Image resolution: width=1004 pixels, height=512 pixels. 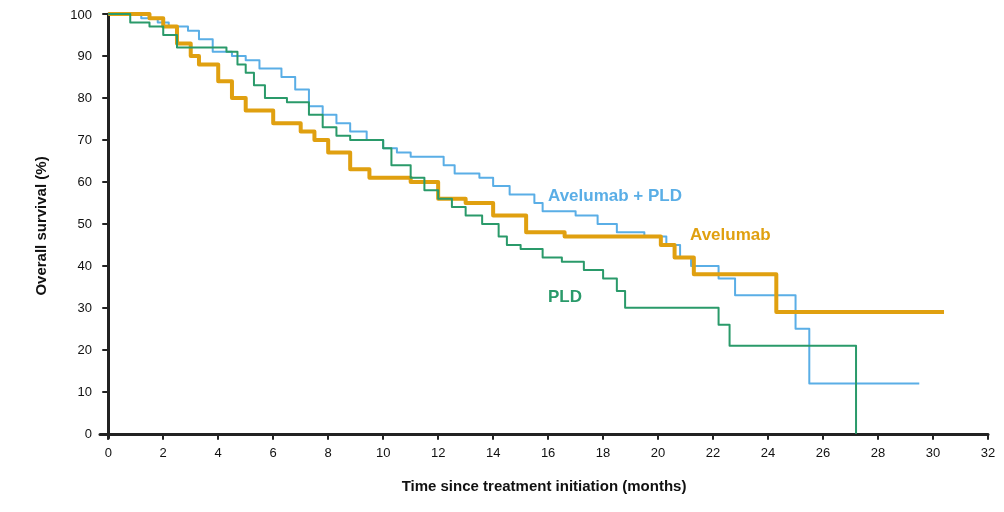 What do you see at coordinates (603, 452) in the screenshot?
I see `x-tick-label: 18` at bounding box center [603, 452].